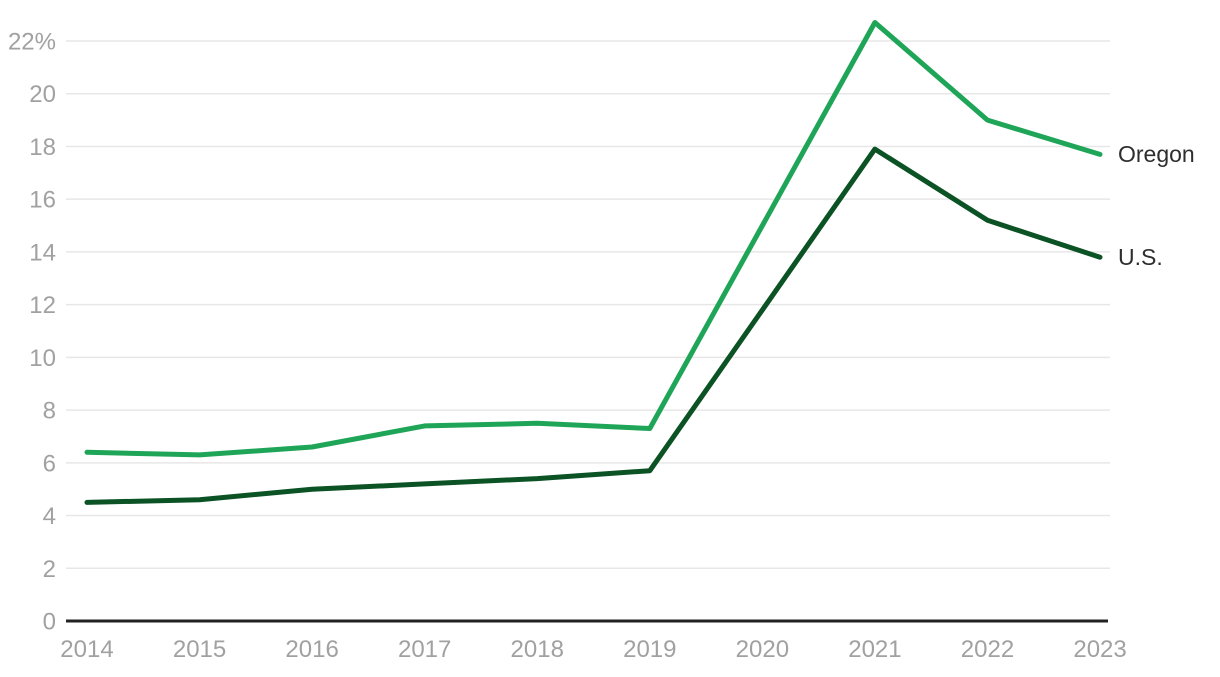 Image resolution: width=1220 pixels, height=677 pixels. I want to click on y-tick-label: 14, so click(42, 252).